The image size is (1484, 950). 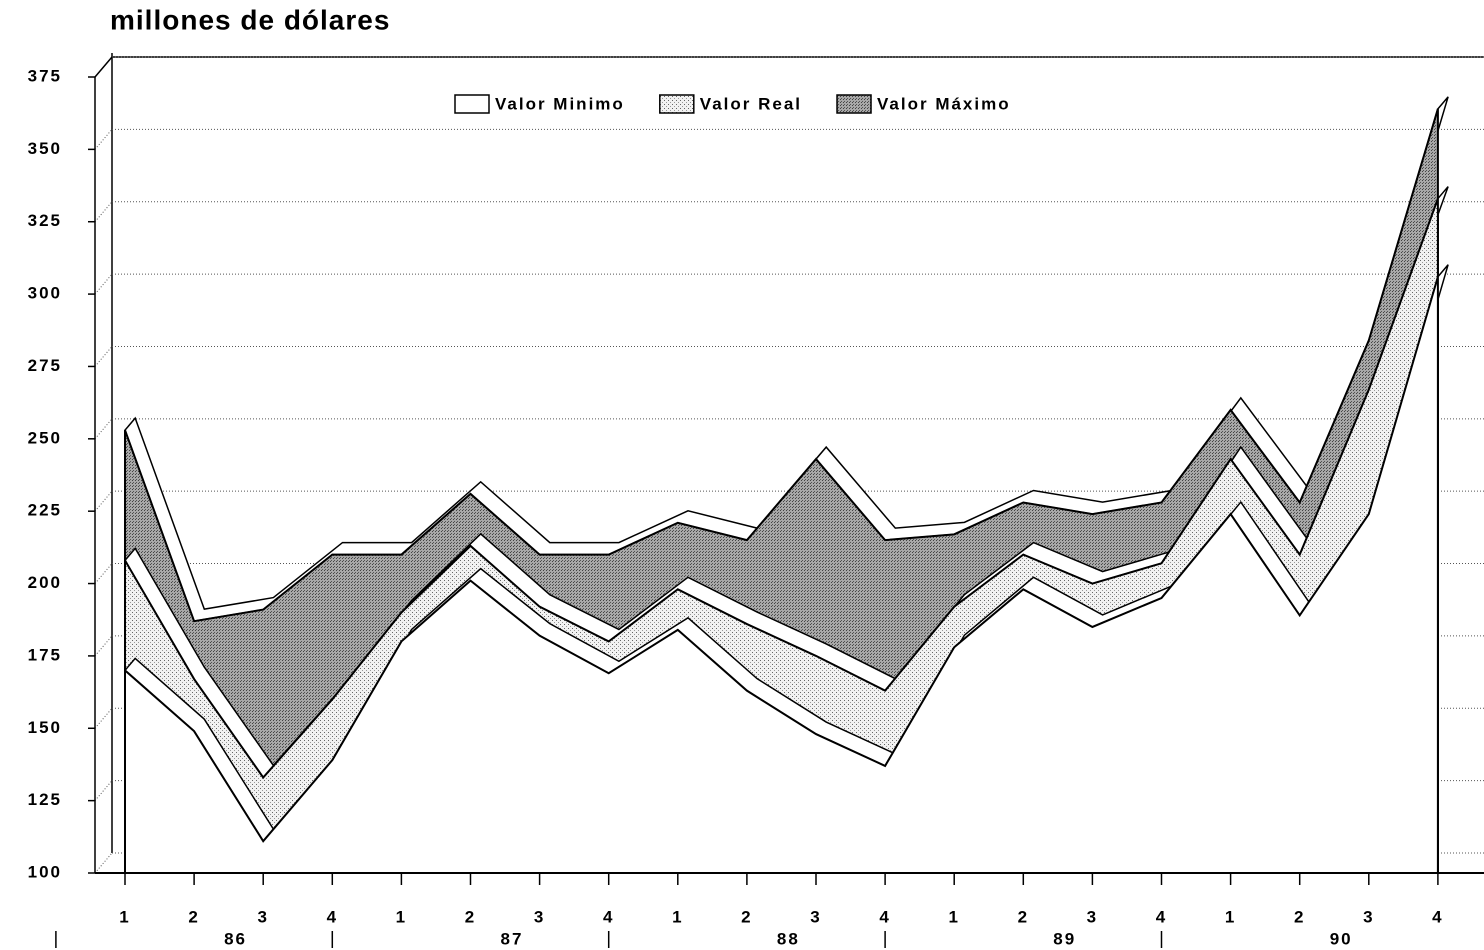 I want to click on legend-label: Valor Minimo, so click(x=560, y=103).